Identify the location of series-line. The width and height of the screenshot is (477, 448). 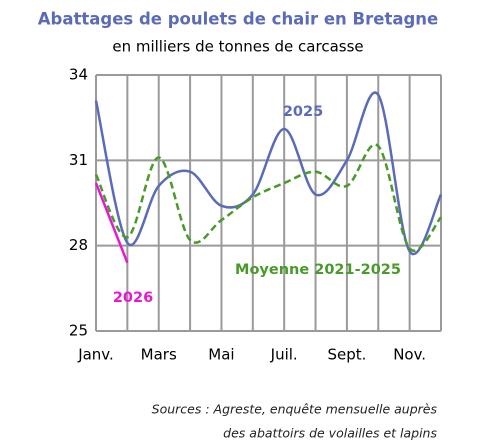
(111, 223).